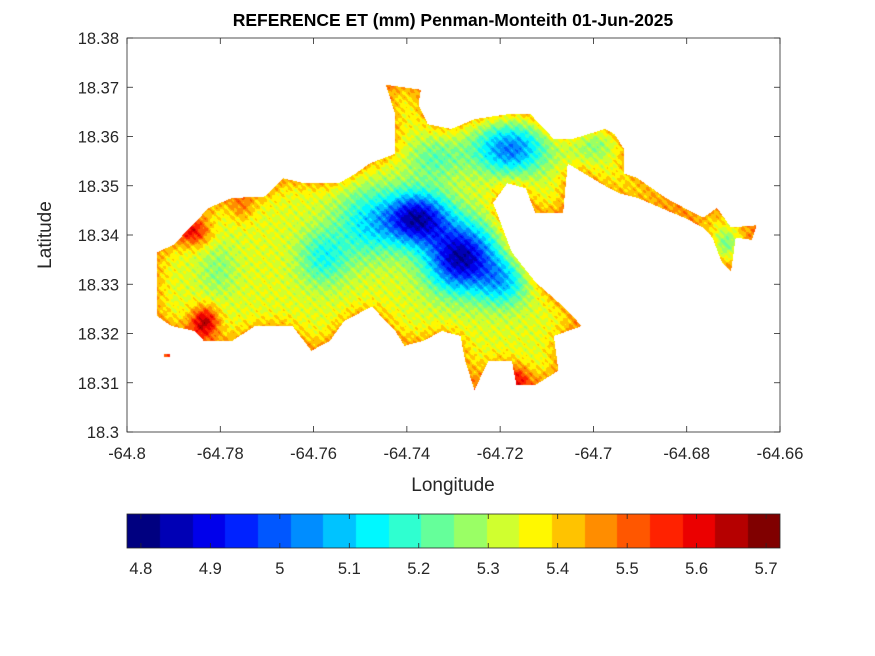  What do you see at coordinates (98, 39) in the screenshot?
I see `y-tick-label: 18.38` at bounding box center [98, 39].